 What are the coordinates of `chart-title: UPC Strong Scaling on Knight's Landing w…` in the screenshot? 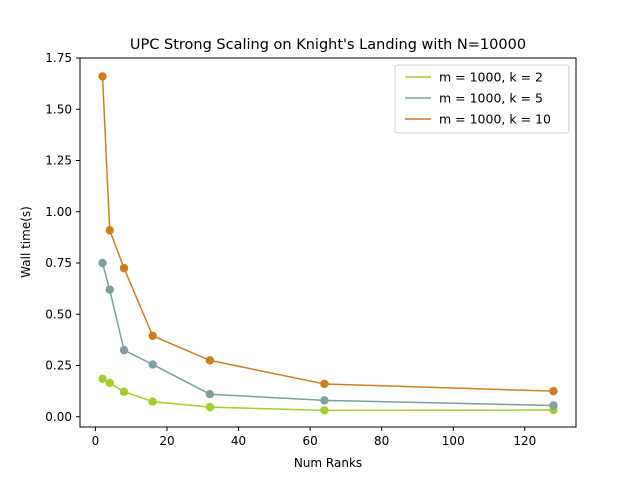 It's located at (328, 45).